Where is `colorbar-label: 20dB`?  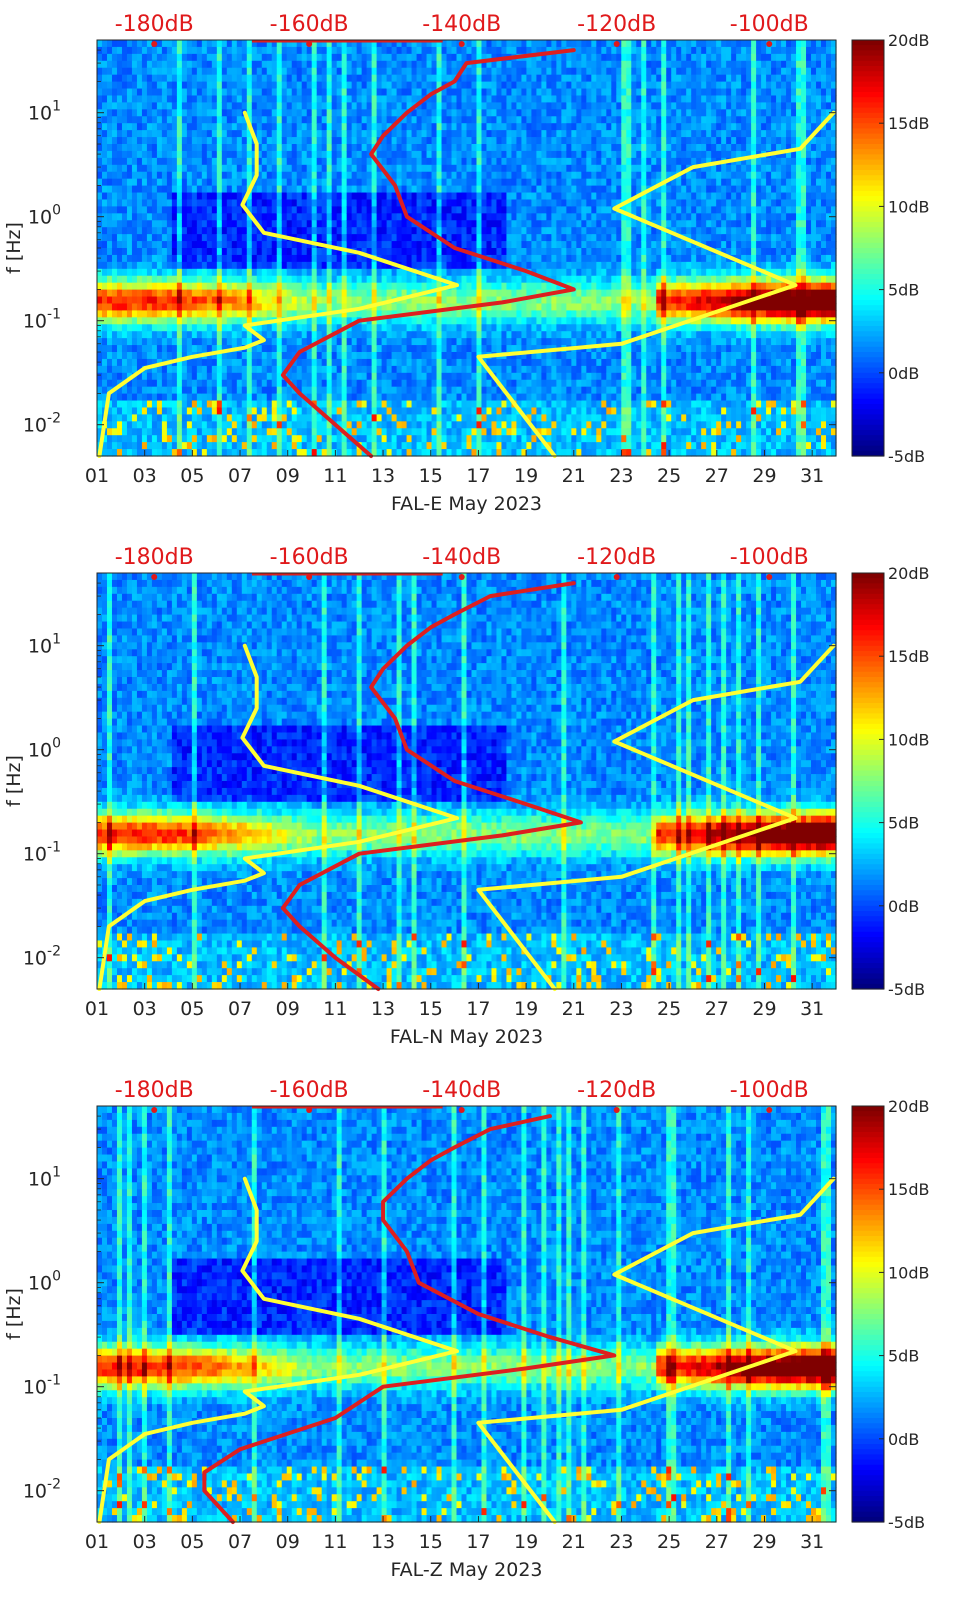
colorbar-label: 20dB is located at coordinates (909, 40).